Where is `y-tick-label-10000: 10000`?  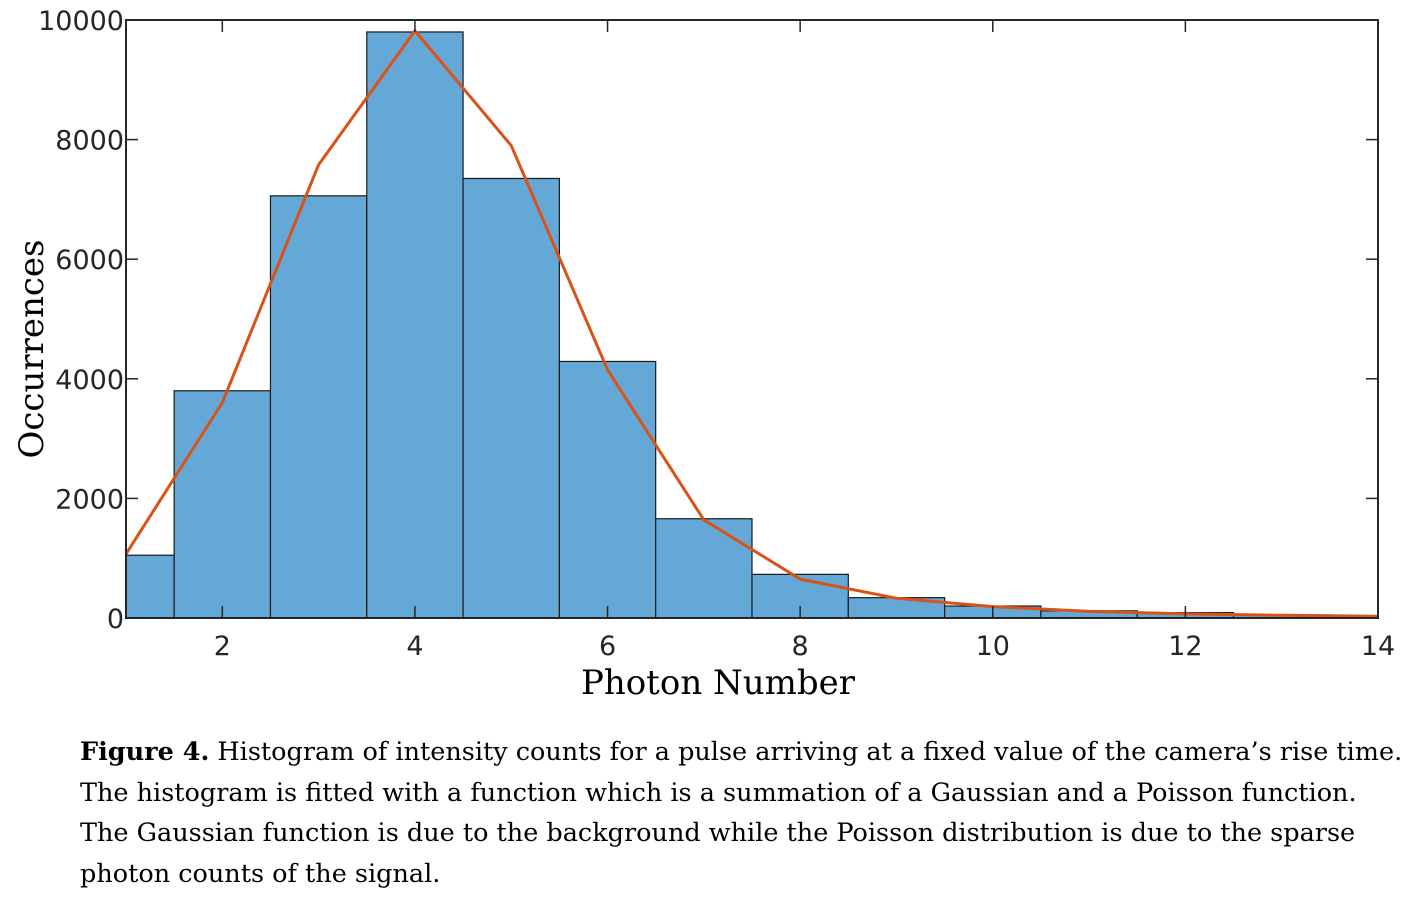 y-tick-label-10000: 10000 is located at coordinates (81, 21).